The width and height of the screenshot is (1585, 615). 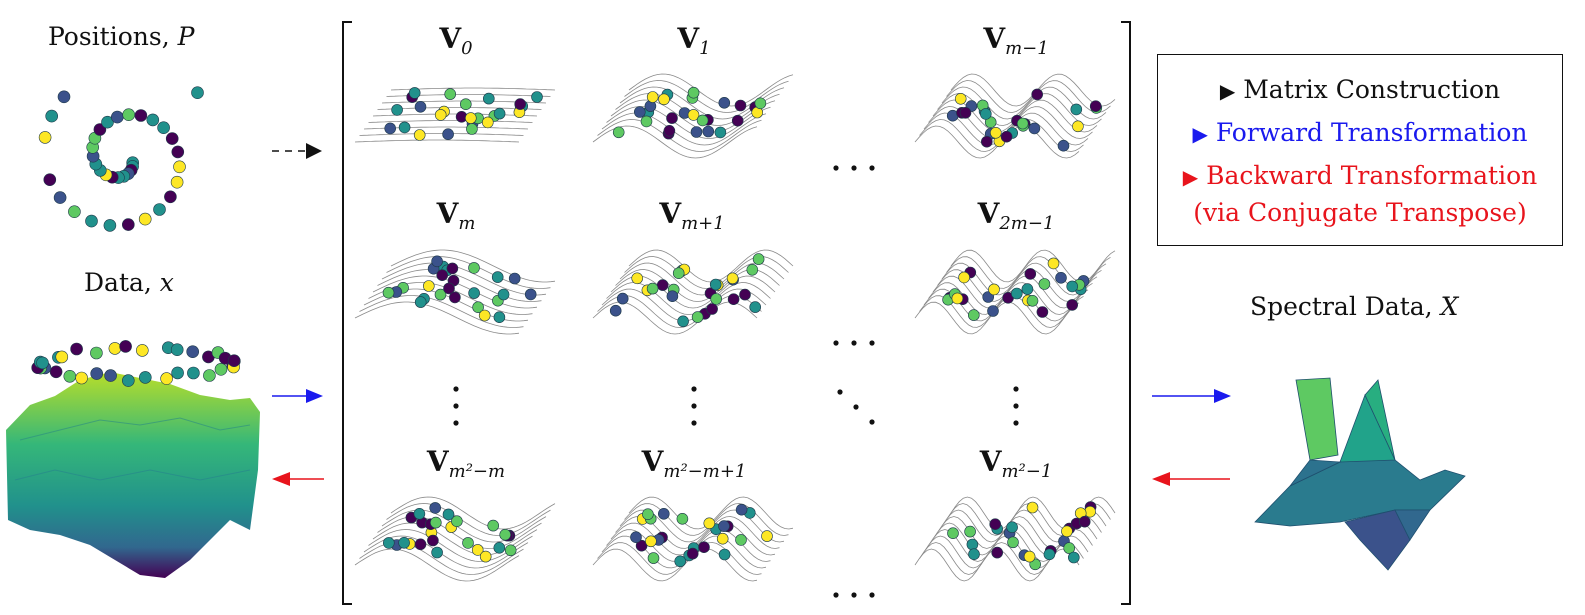 What do you see at coordinates (129, 282) in the screenshot?
I see `data-label: Data, x` at bounding box center [129, 282].